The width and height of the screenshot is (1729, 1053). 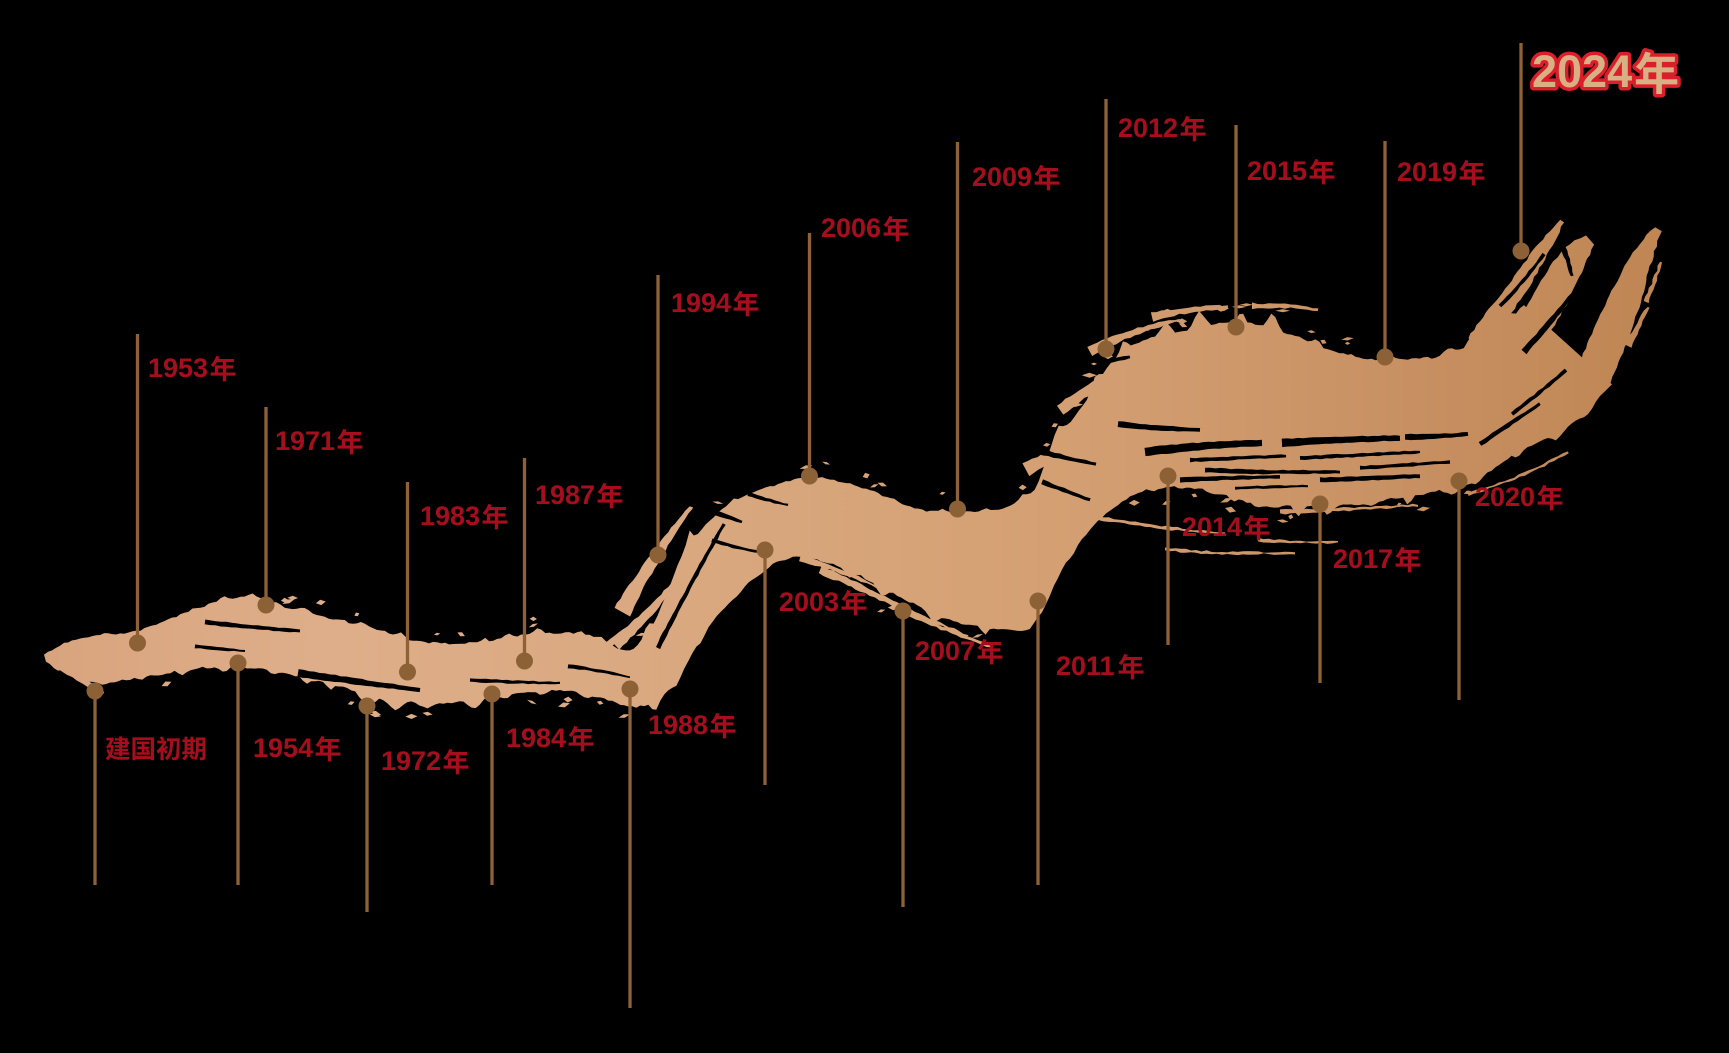 I want to click on svg-text: 2020, so click(x=1505, y=497).